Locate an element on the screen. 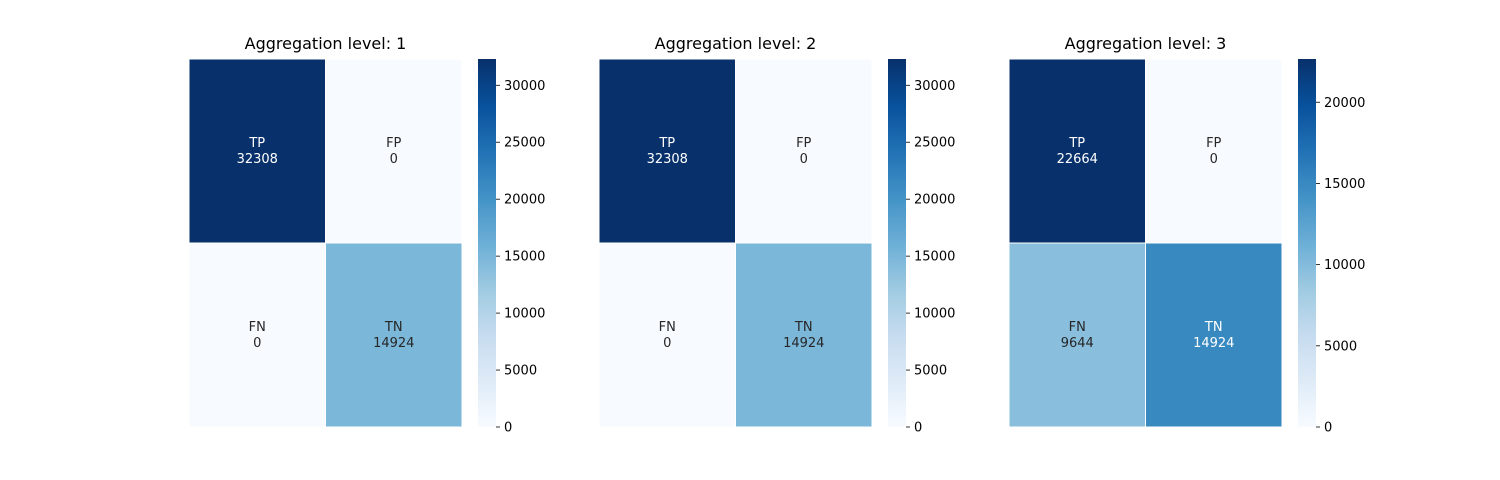 This screenshot has width=1500, height=480. chart-title: Aggregation level: 3 is located at coordinates (1146, 43).